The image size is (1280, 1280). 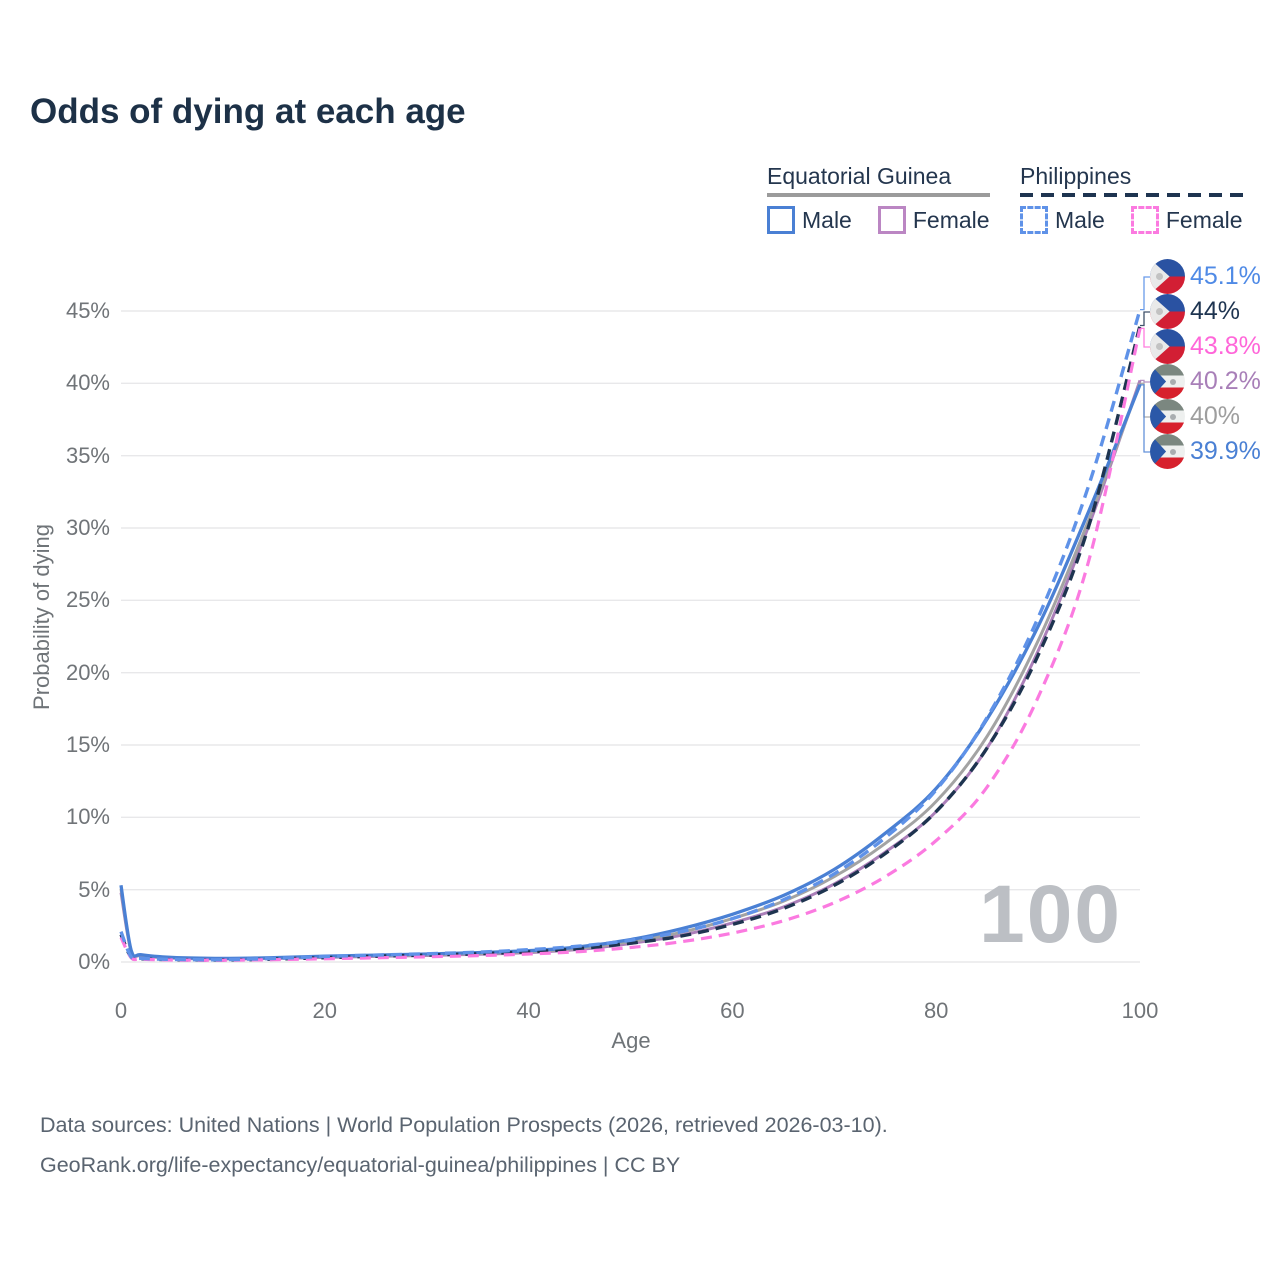 I want to click on end-label-value: 45.1%, so click(x=1225, y=276).